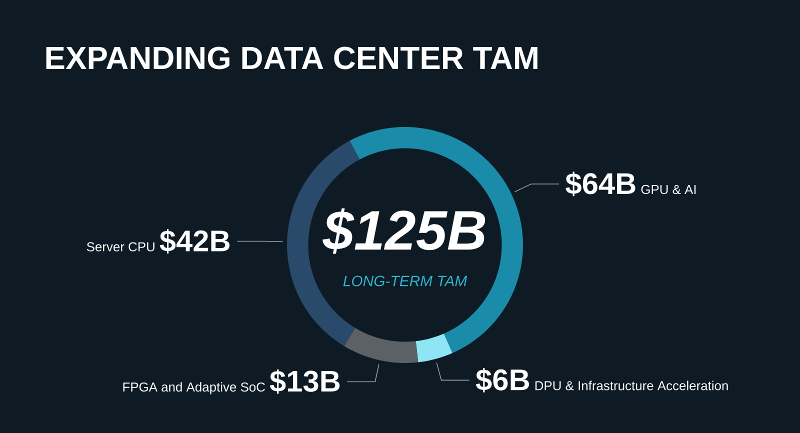 This screenshot has height=433, width=800. Describe the element at coordinates (120, 247) in the screenshot. I see `slice-label: Server CPU` at that location.